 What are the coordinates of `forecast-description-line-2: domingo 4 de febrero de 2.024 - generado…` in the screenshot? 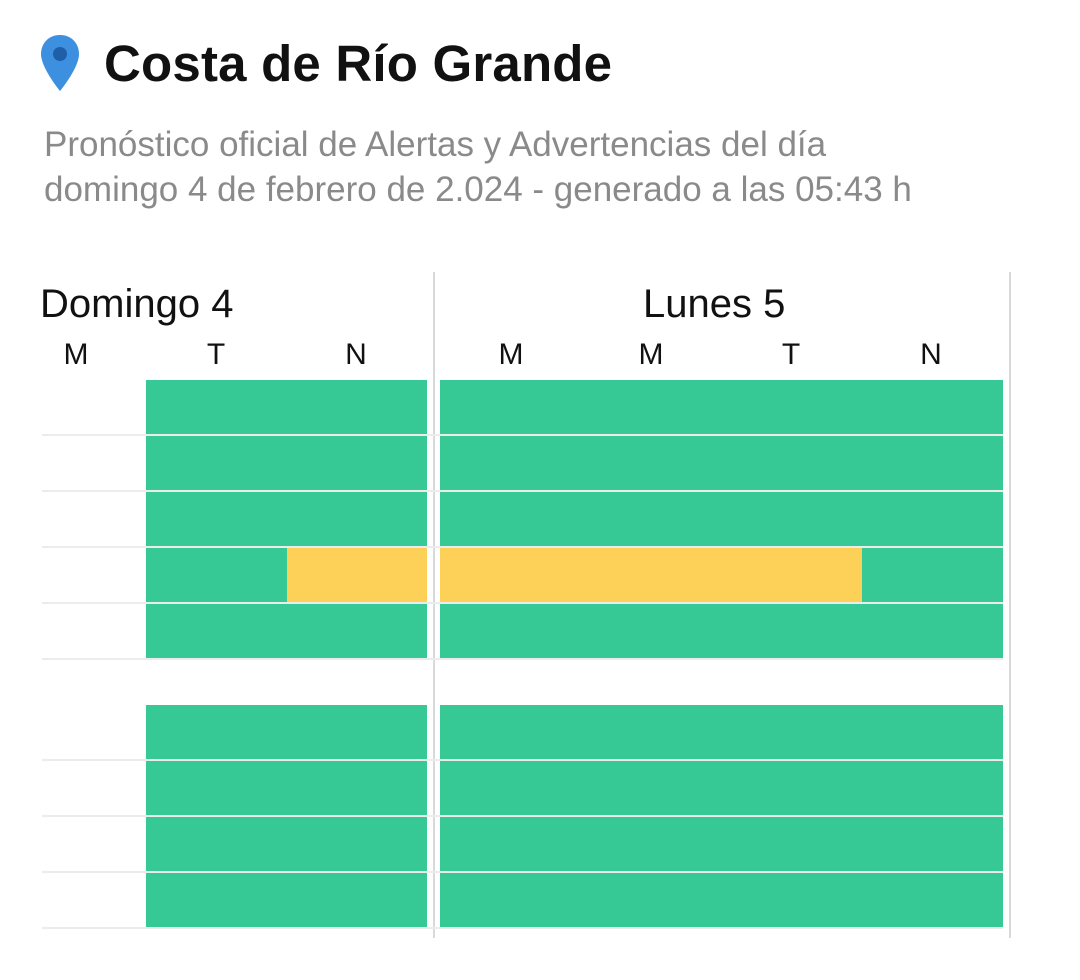 It's located at (478, 189).